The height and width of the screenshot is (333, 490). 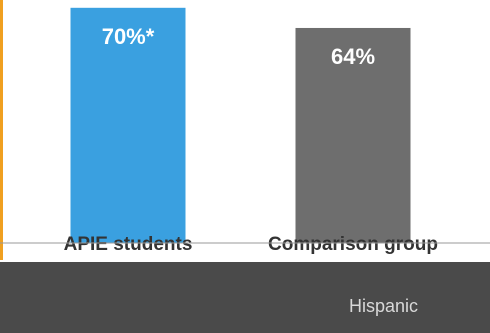 I want to click on category-label: Comparison group, so click(x=353, y=244).